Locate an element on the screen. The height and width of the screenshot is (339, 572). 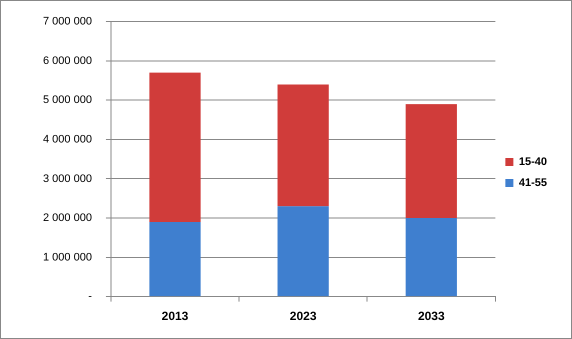
x-tick-label: 2023 is located at coordinates (303, 316).